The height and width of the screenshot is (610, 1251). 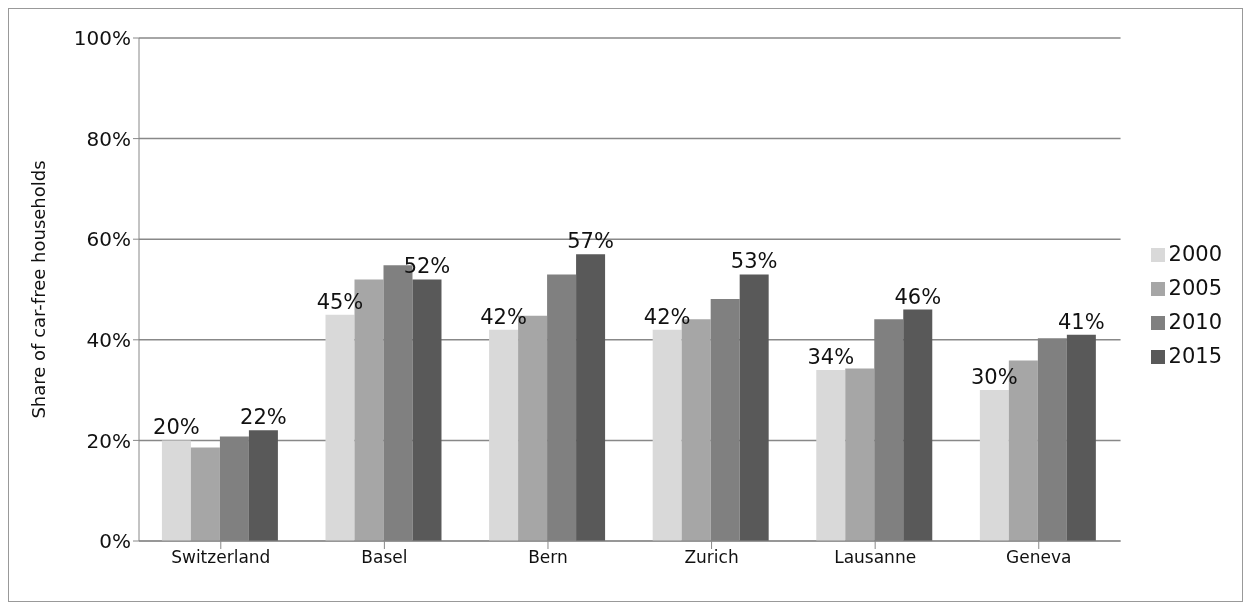 What do you see at coordinates (754, 261) in the screenshot?
I see `data-label: 53%` at bounding box center [754, 261].